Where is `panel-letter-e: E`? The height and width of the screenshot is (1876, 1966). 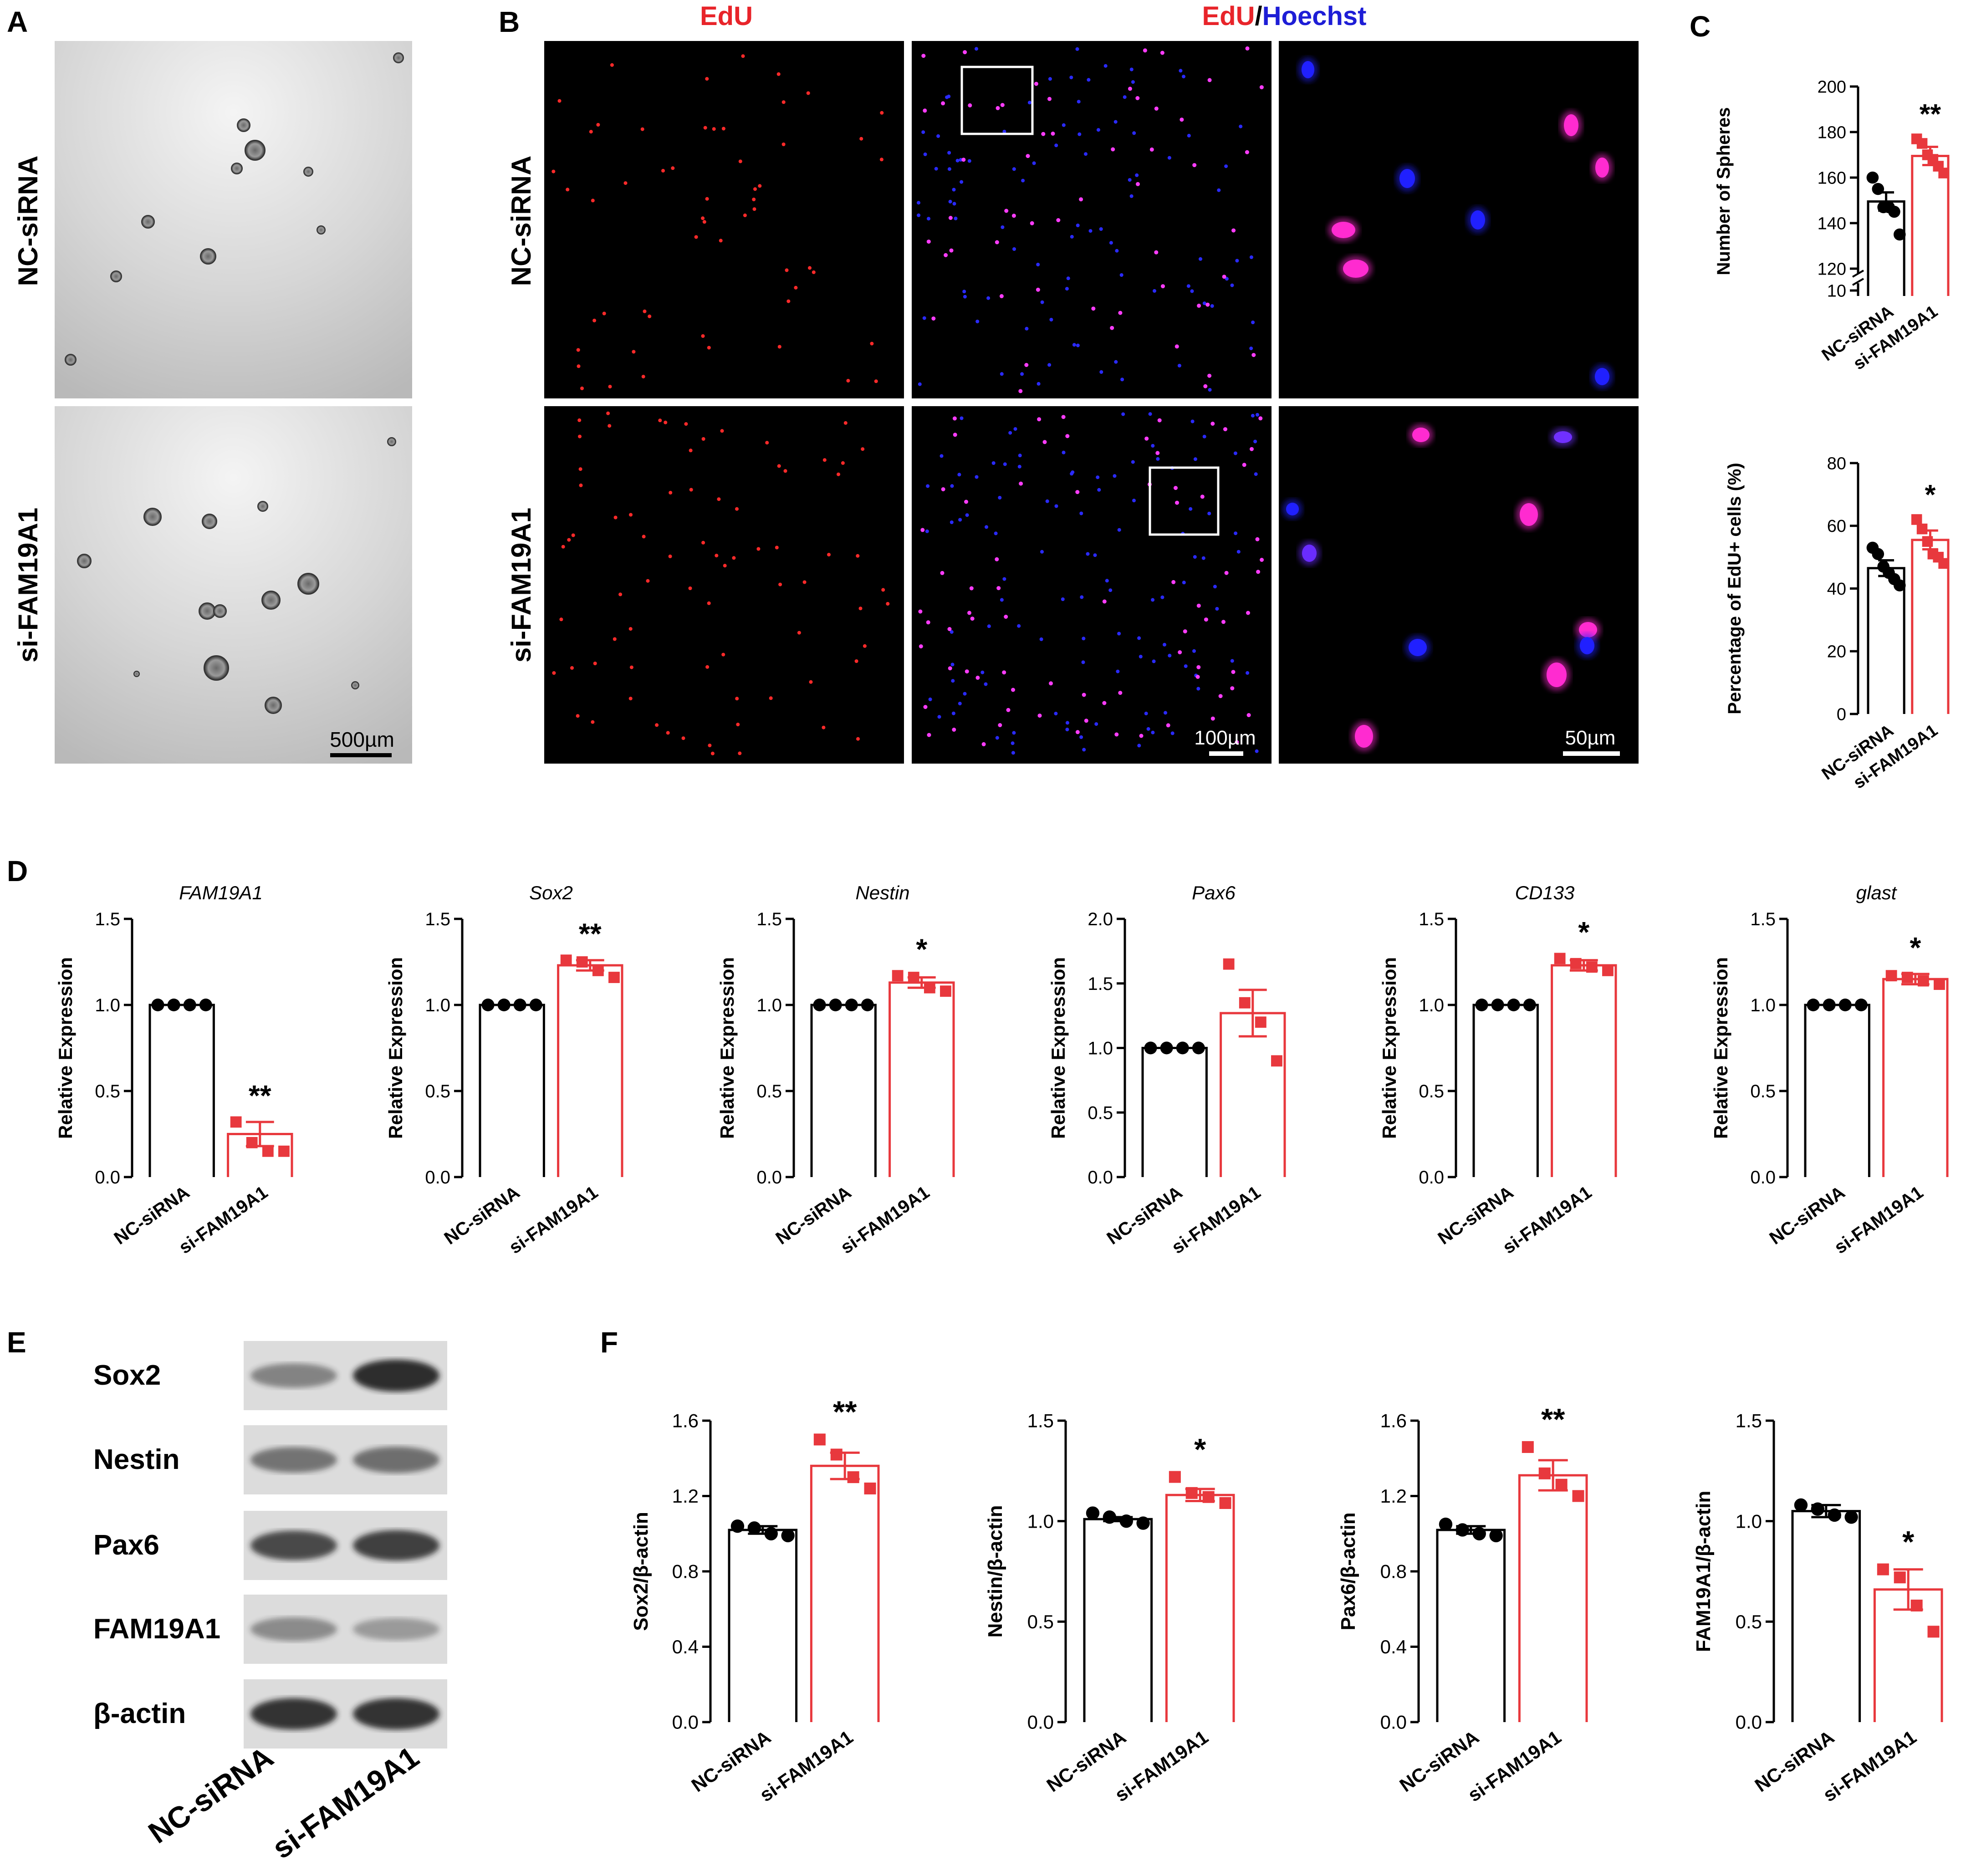
panel-letter-e: E is located at coordinates (16, 1342).